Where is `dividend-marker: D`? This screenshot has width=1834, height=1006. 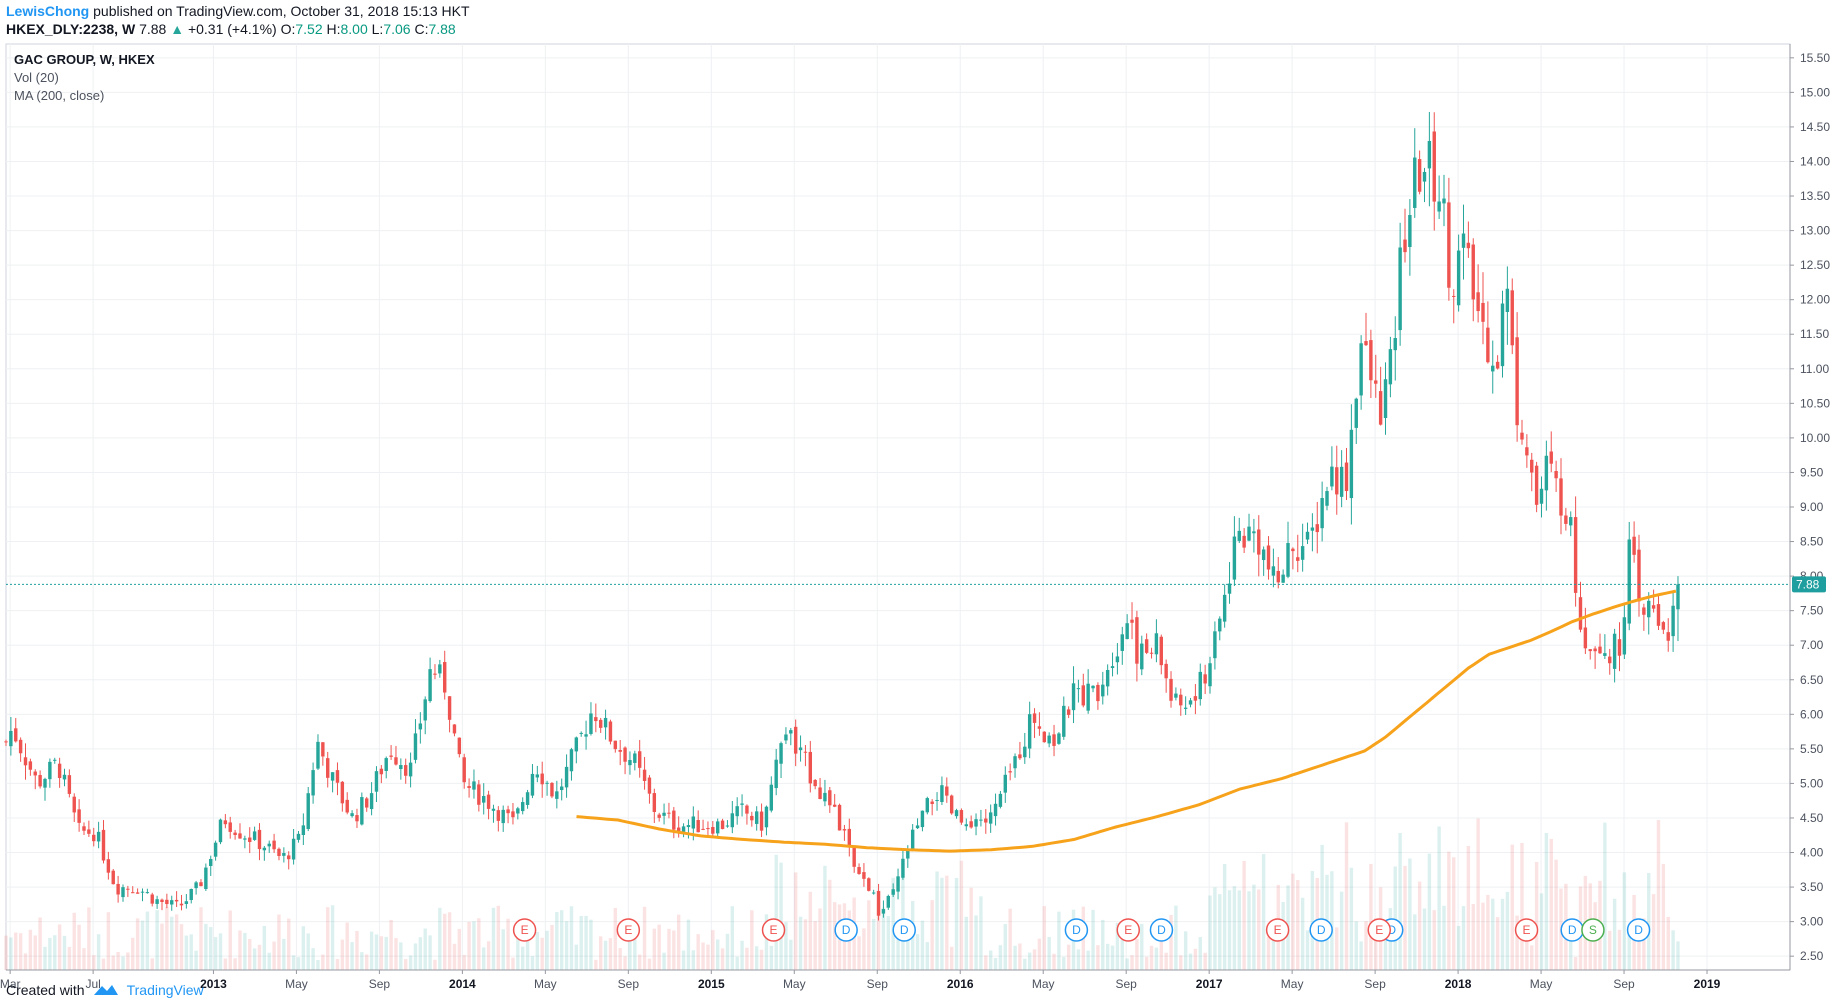
dividend-marker: D is located at coordinates (1572, 930).